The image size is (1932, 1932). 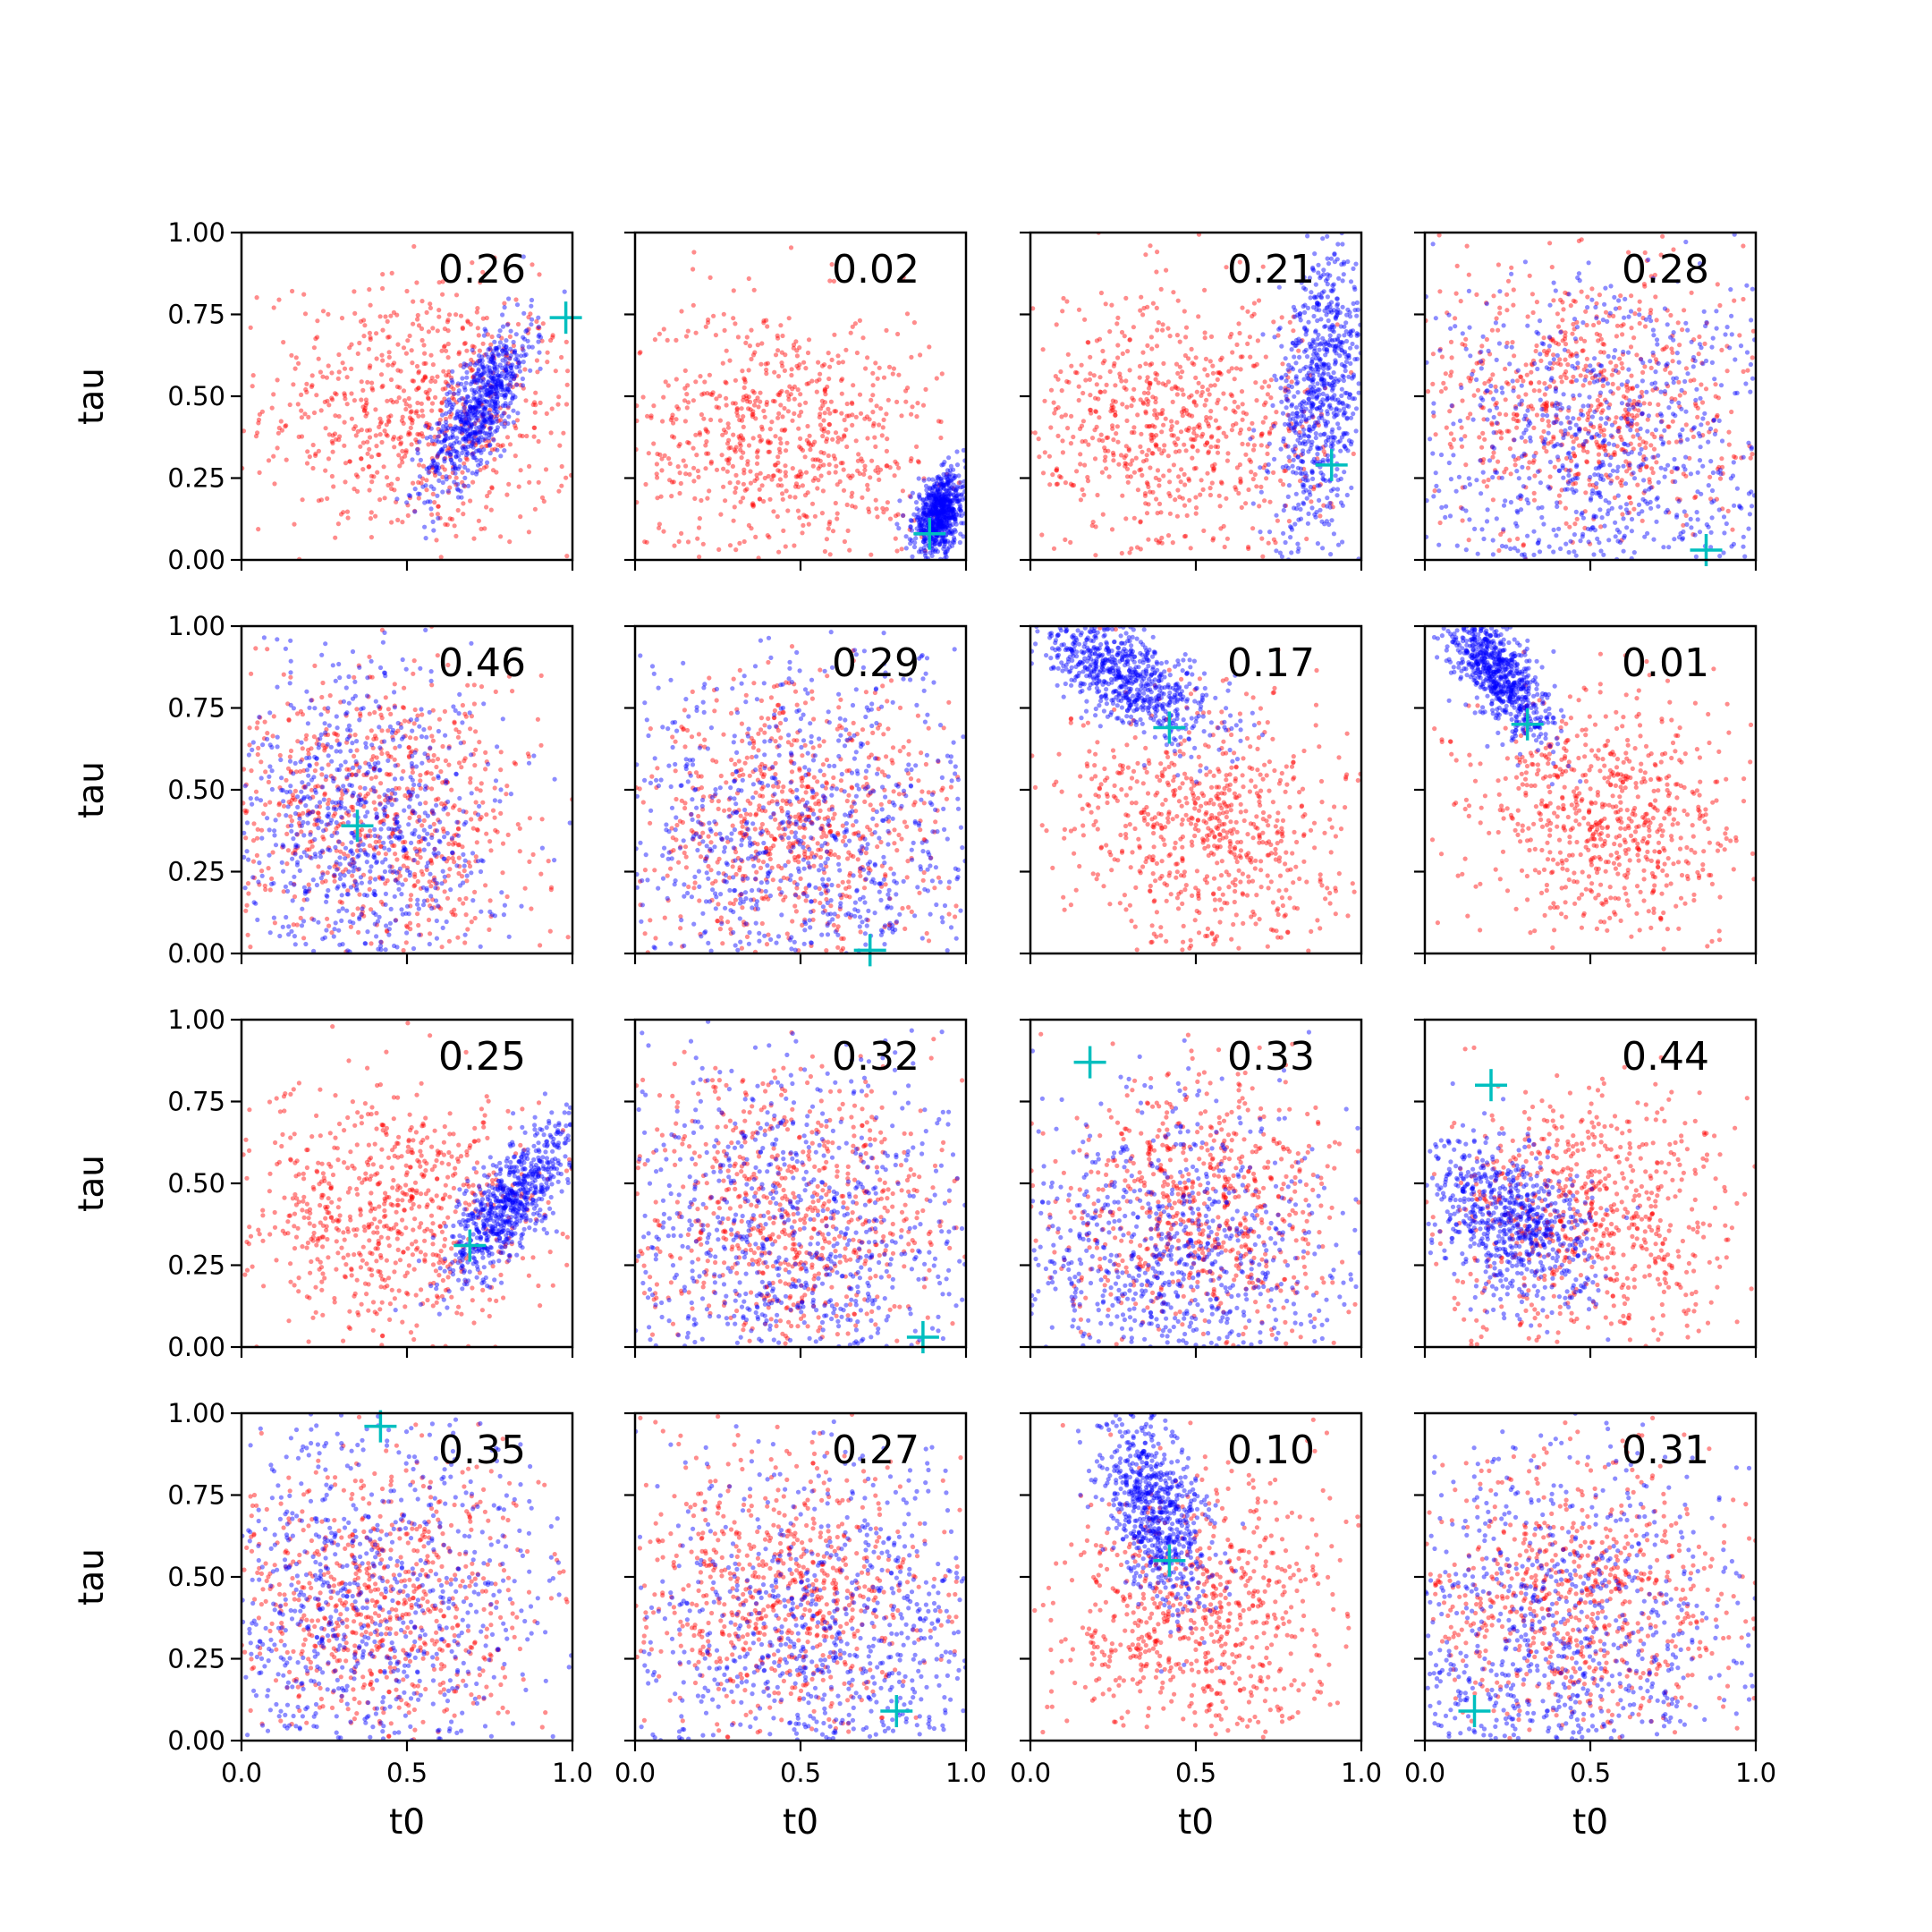 What do you see at coordinates (1271, 269) in the screenshot?
I see `panel-annotation: 0.21` at bounding box center [1271, 269].